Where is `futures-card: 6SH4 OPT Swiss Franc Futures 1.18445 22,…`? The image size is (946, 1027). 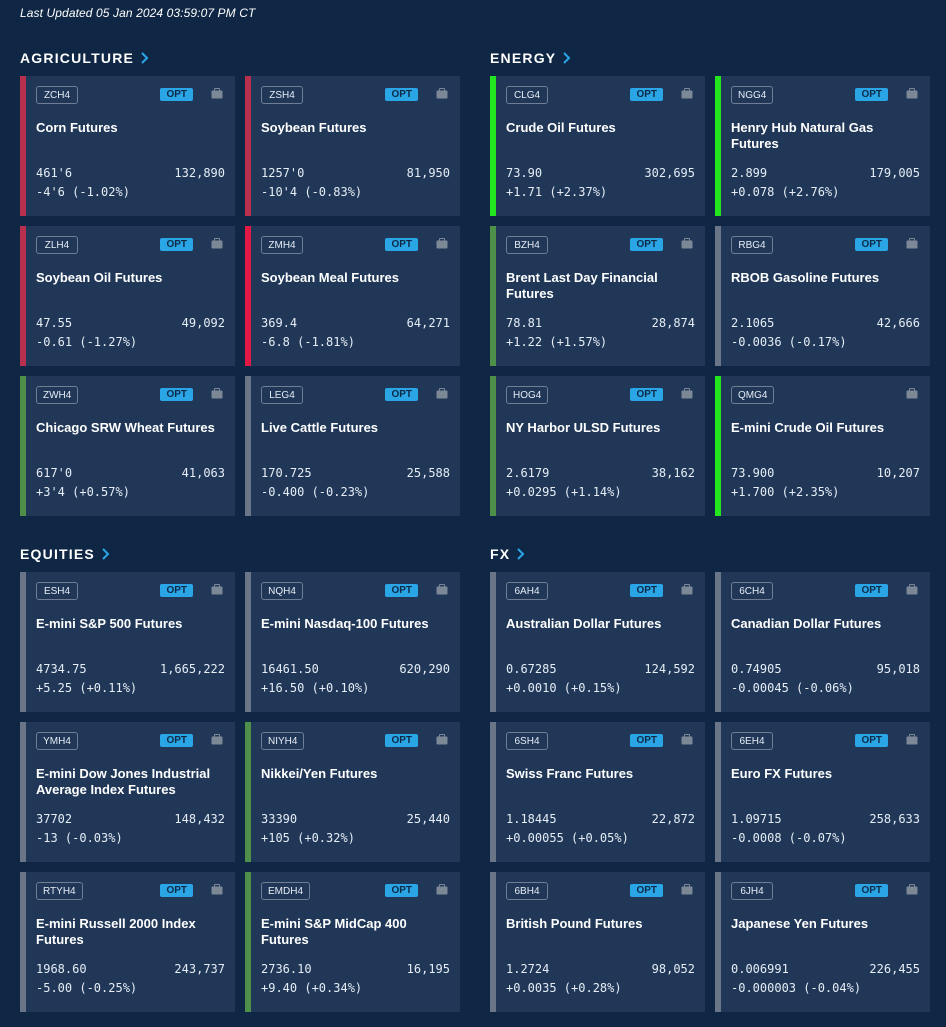 futures-card: 6SH4 OPT Swiss Franc Futures 1.18445 22,… is located at coordinates (597, 792).